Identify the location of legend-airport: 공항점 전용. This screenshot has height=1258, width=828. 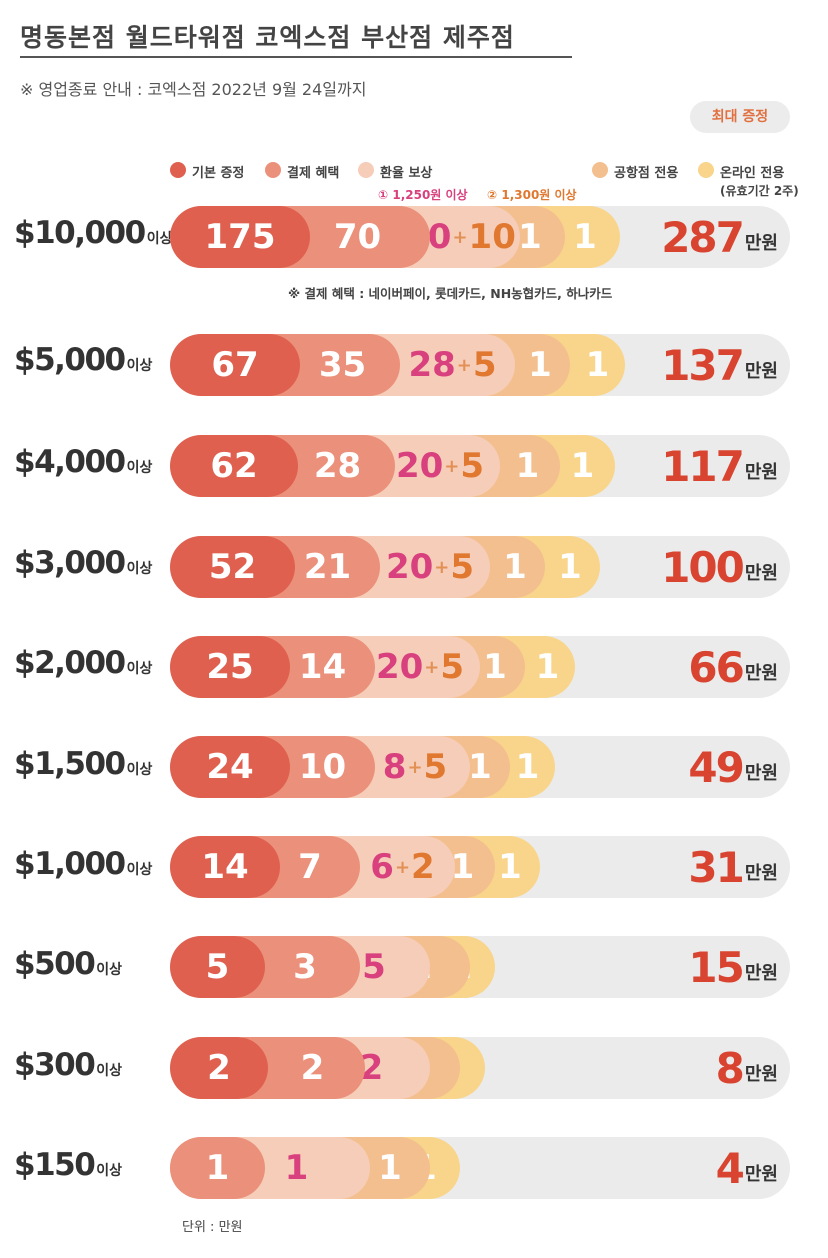
(635, 171).